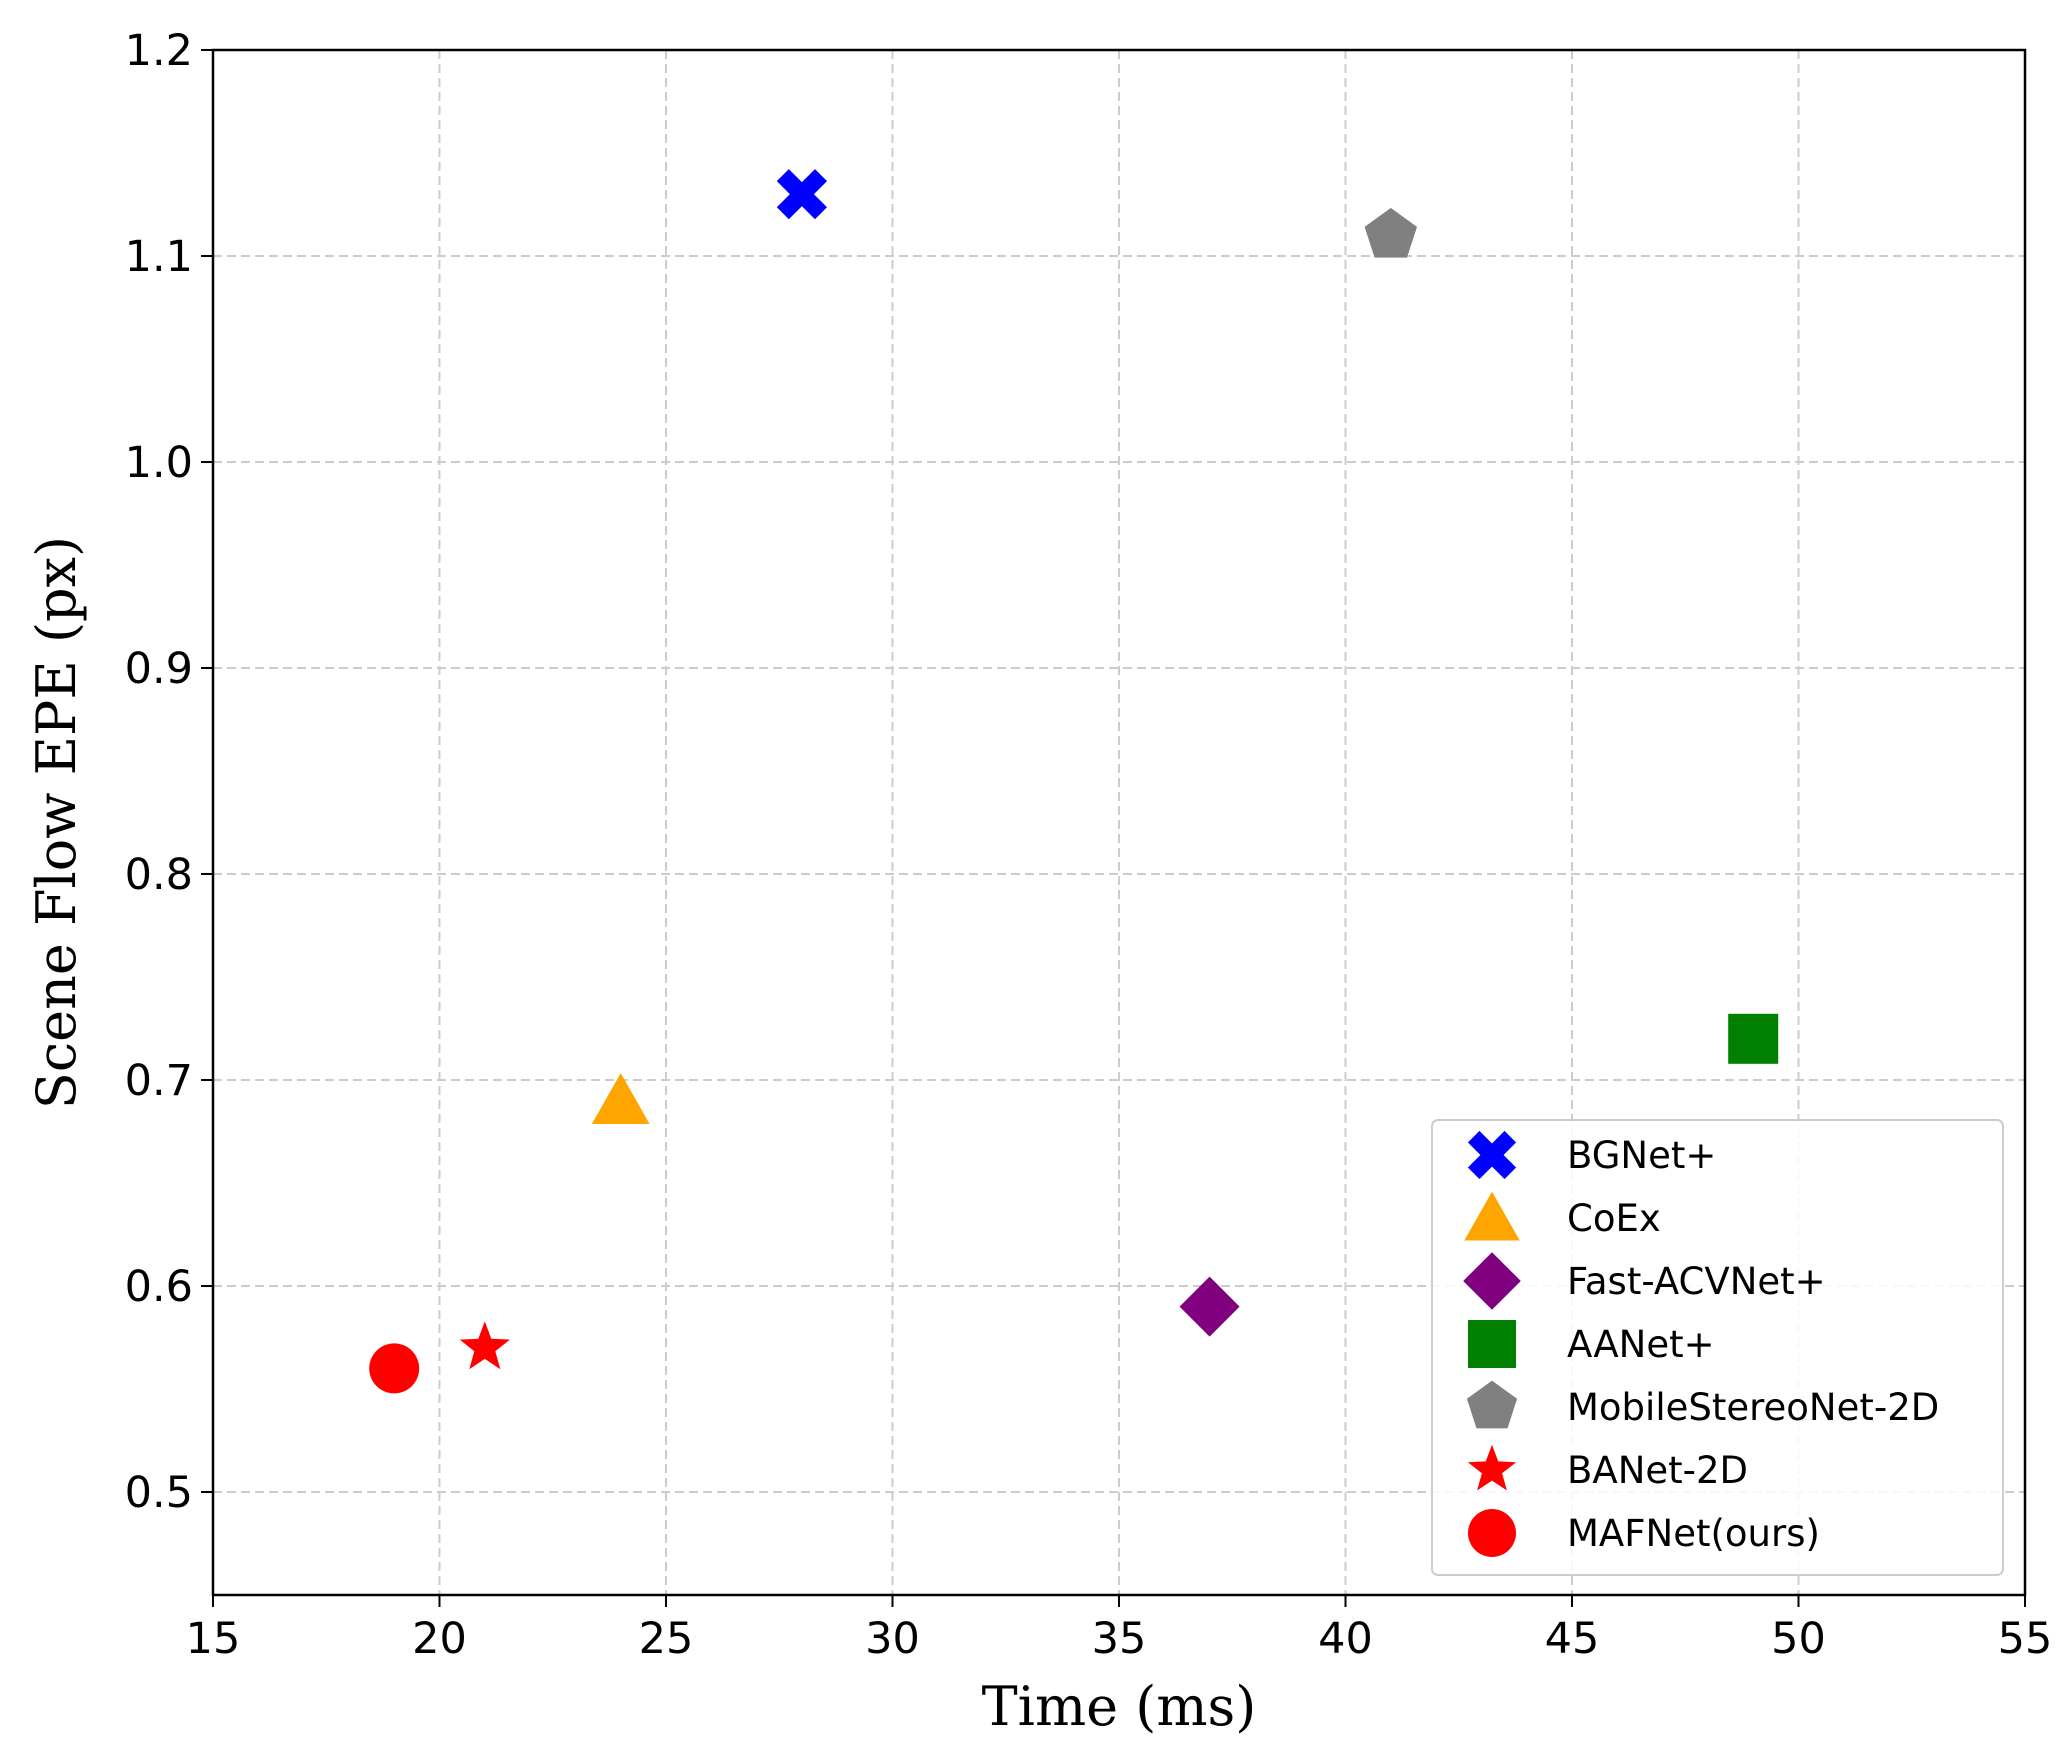 The image size is (2071, 1763). Describe the element at coordinates (484, 1345) in the screenshot. I see `data-point-banet-2d` at that location.